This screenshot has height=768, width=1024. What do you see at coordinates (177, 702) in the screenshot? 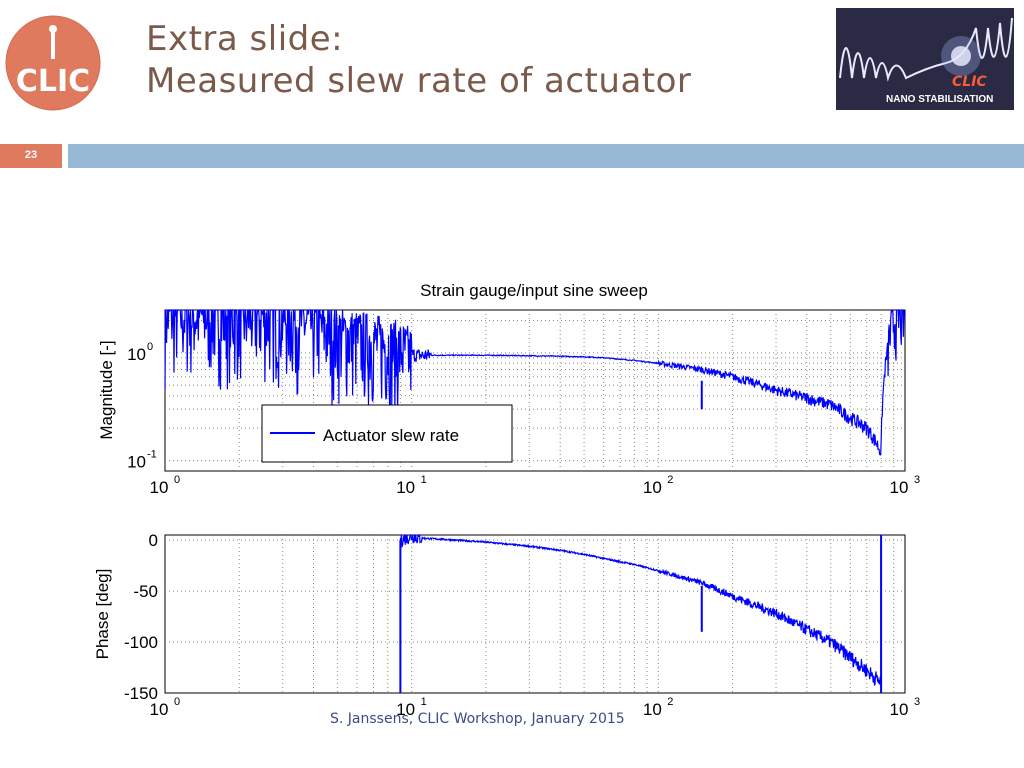
I see `phase-xtick-exponent: 0` at bounding box center [177, 702].